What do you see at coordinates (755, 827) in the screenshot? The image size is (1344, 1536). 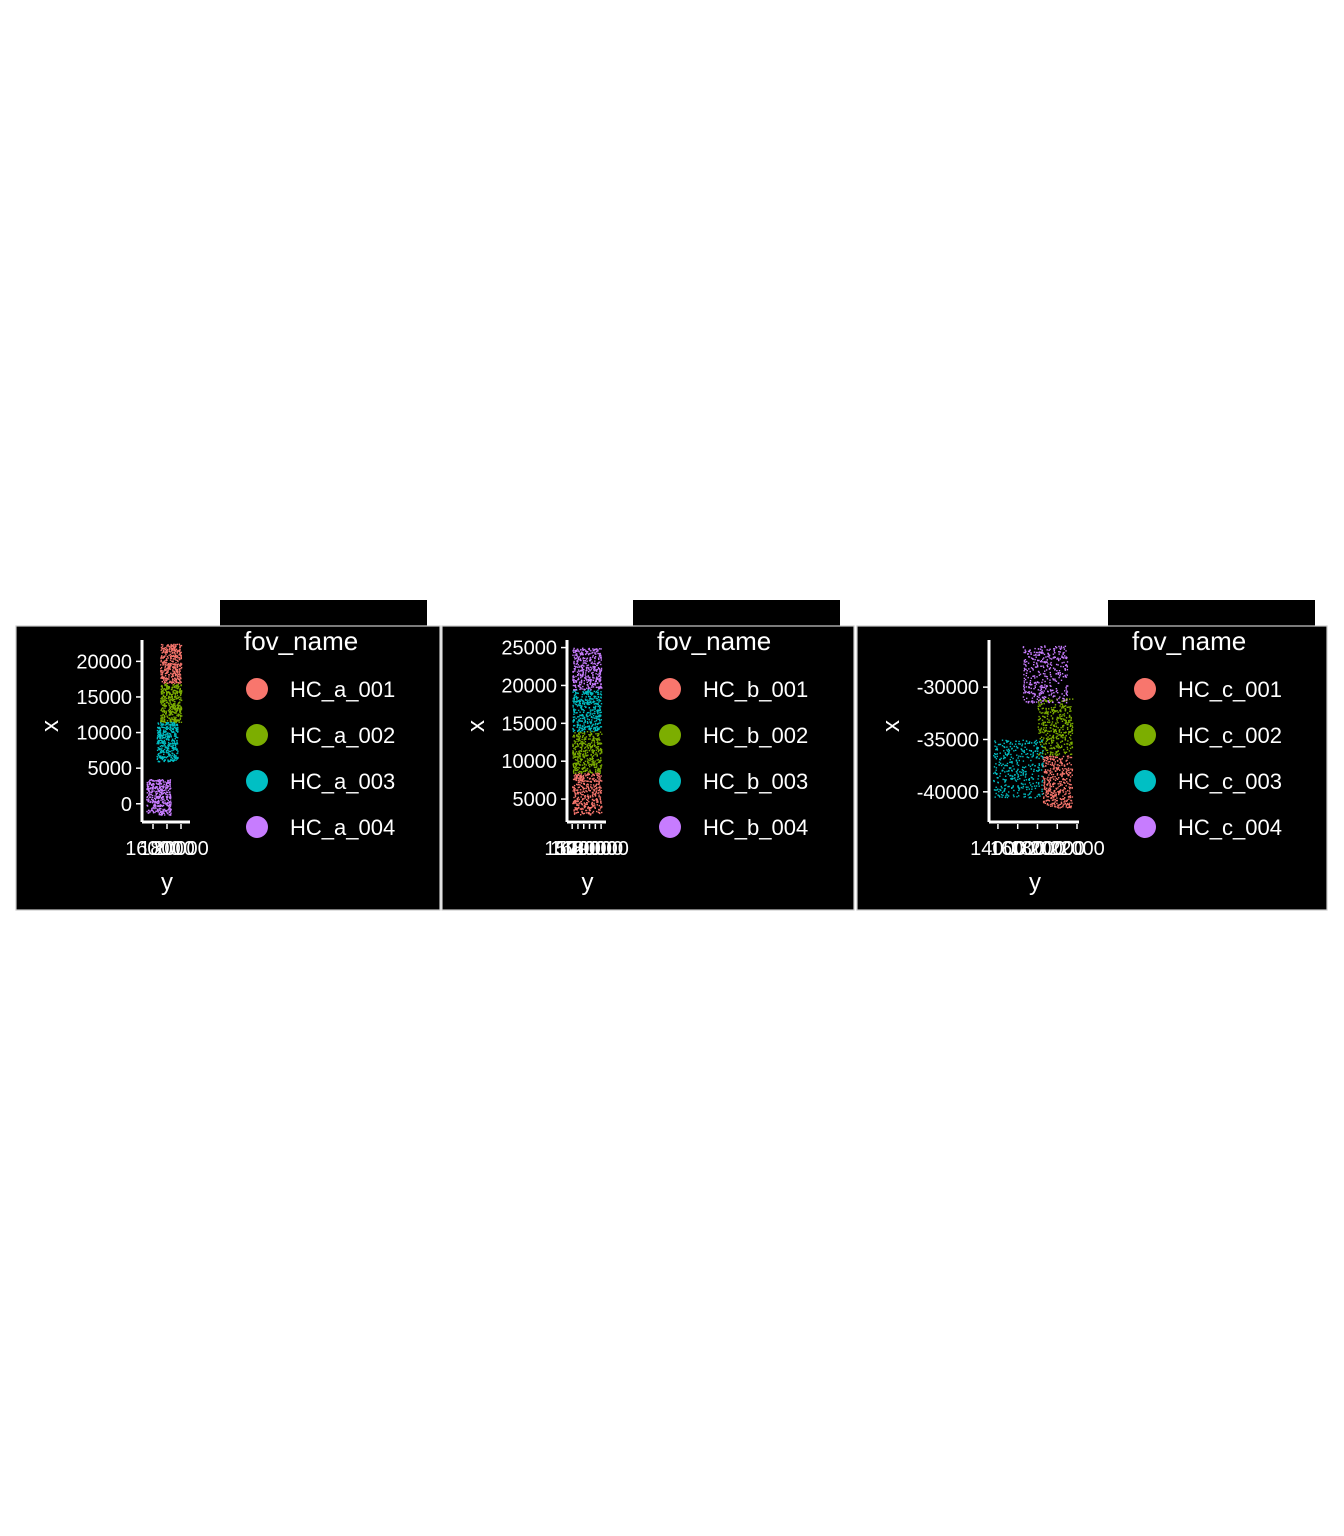 I see `legend-label-HC_b_004: HC_b_004` at bounding box center [755, 827].